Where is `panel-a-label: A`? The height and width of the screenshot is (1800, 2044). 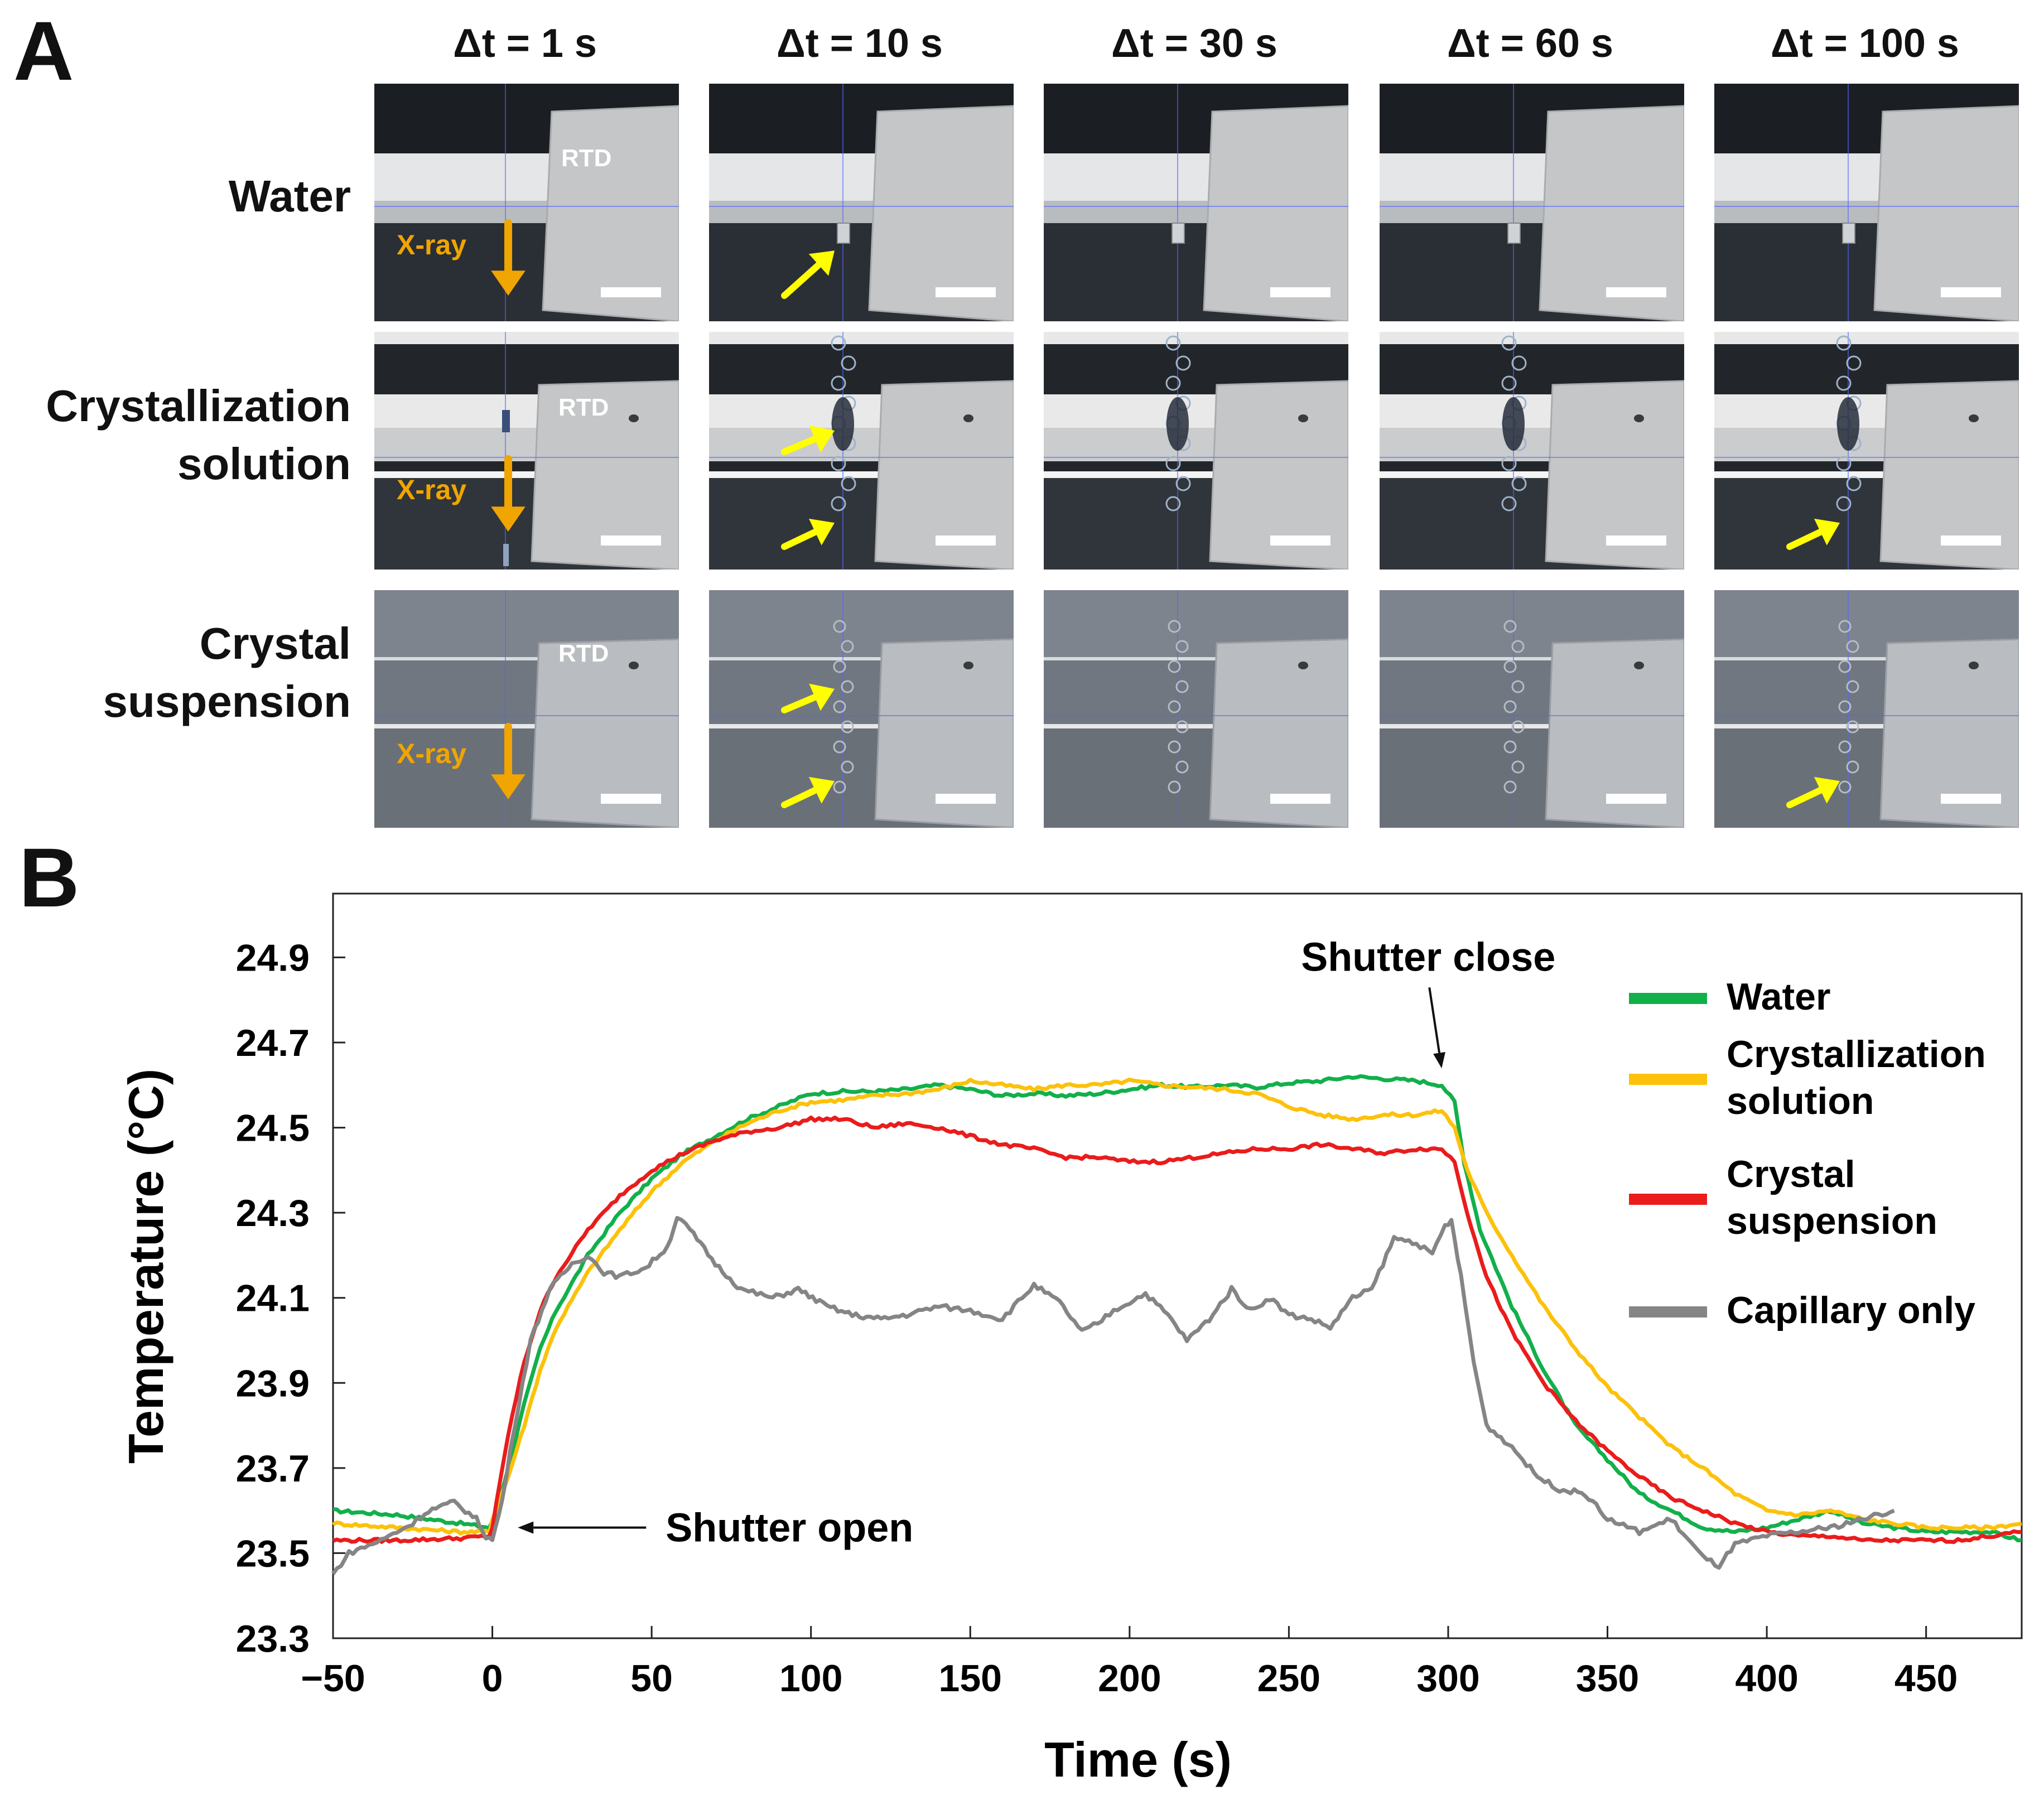
panel-a-label: A is located at coordinates (43, 51).